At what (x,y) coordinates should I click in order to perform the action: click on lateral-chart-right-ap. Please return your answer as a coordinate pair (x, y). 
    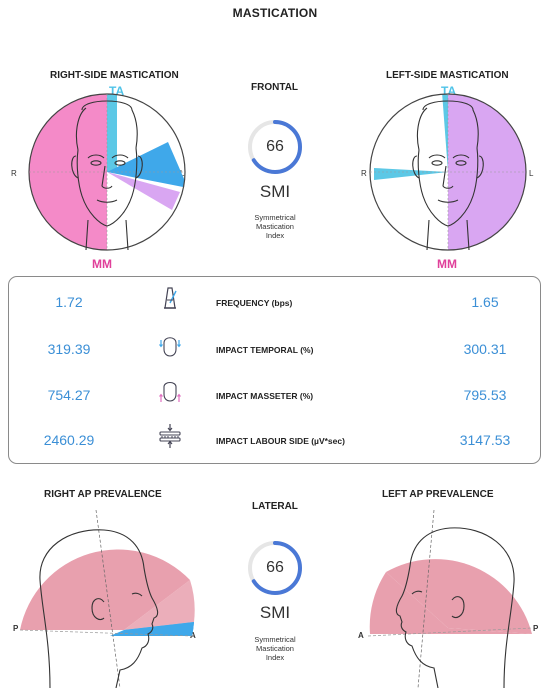
    Looking at the image, I should click on (107, 599).